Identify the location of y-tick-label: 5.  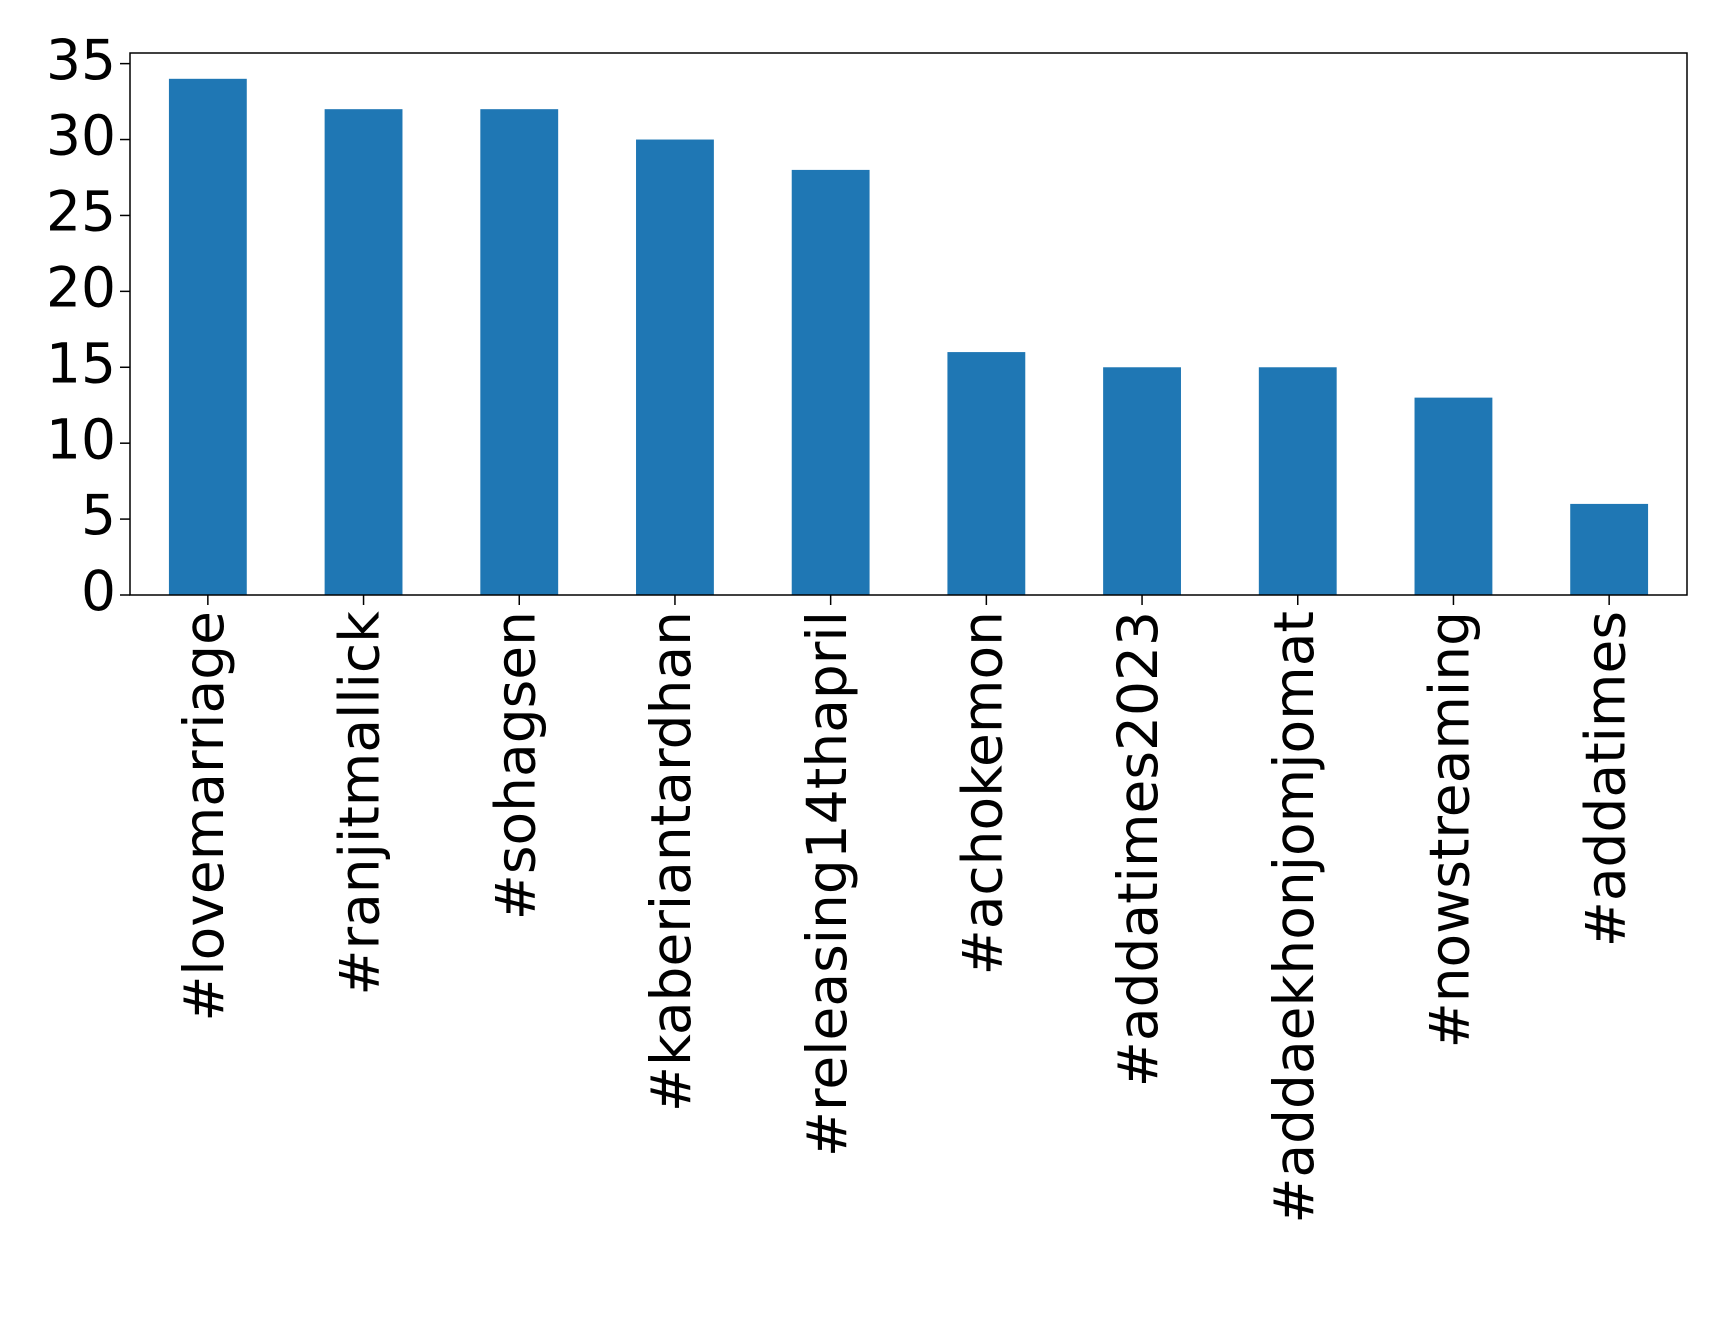
(98, 515).